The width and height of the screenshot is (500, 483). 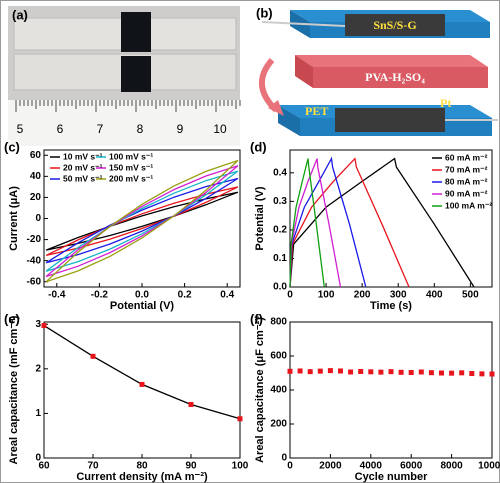 What do you see at coordinates (36, 155) in the screenshot?
I see `y-tick-label: 60` at bounding box center [36, 155].